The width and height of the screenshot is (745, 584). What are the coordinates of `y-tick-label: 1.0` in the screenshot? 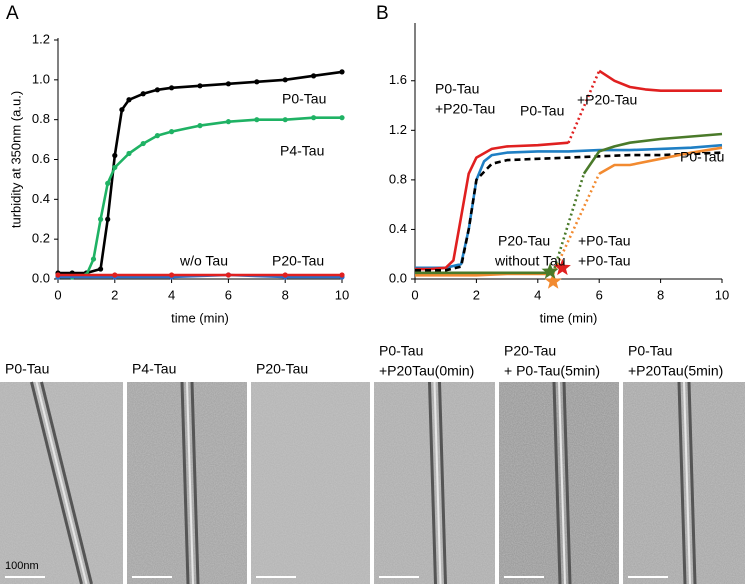 It's located at (41, 78).